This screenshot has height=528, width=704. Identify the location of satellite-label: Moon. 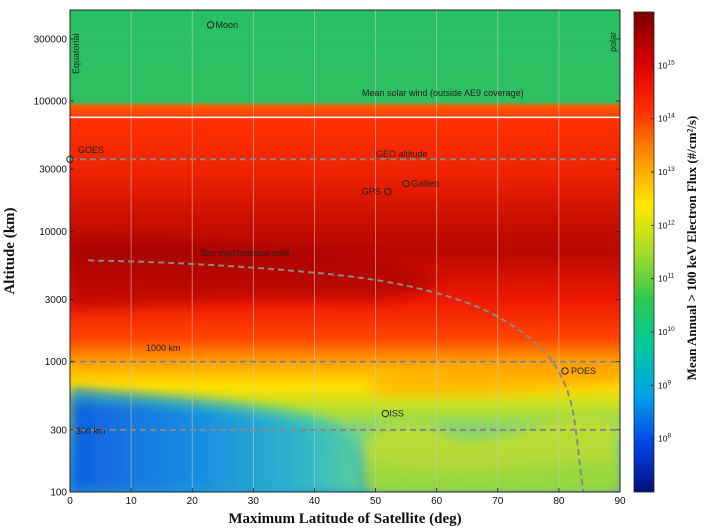
(227, 25).